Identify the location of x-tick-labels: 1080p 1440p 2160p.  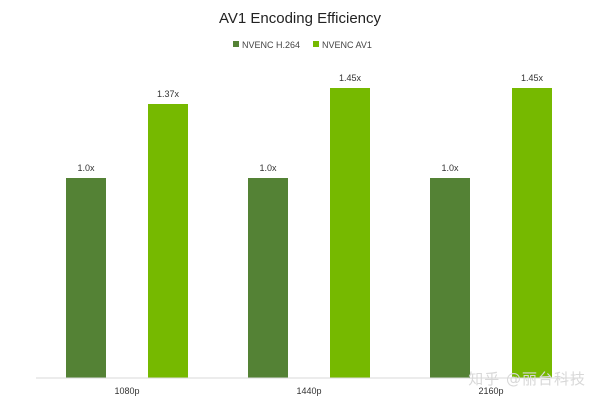
(308, 391).